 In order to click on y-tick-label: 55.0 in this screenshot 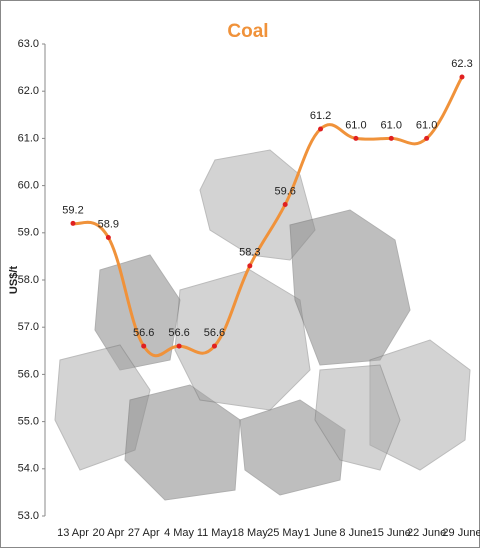, I will do `click(28, 422)`.